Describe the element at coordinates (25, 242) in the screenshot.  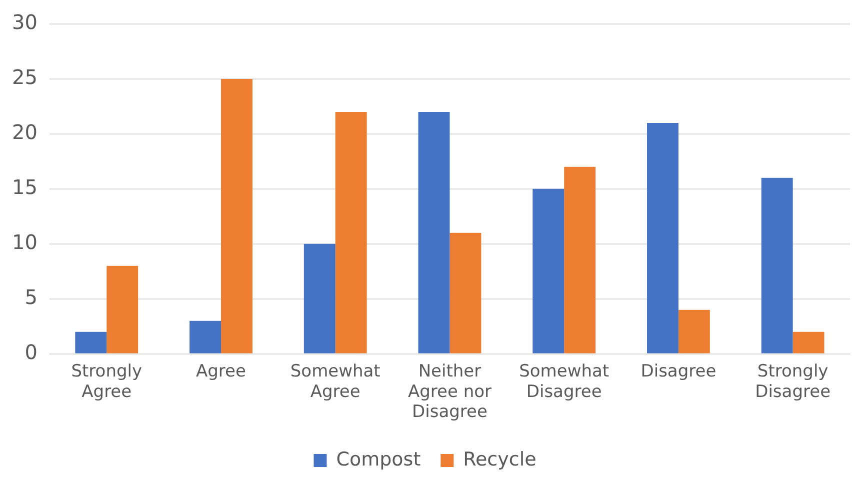
I see `y-tick-label: 10` at that location.